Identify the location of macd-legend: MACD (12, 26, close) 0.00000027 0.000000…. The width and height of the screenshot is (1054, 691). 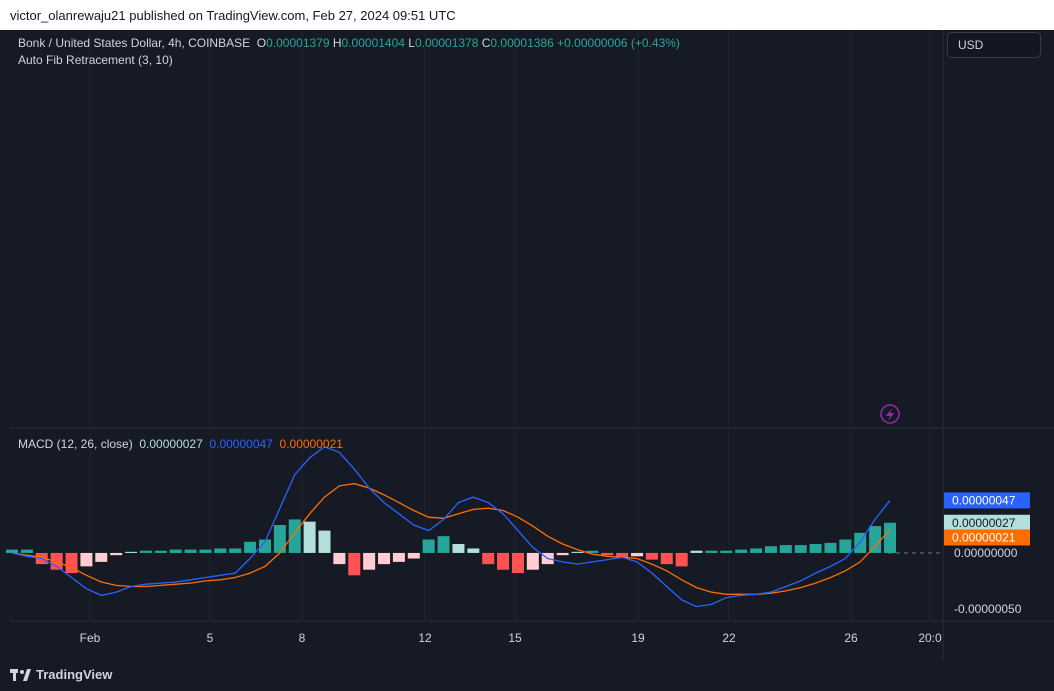
(180, 444).